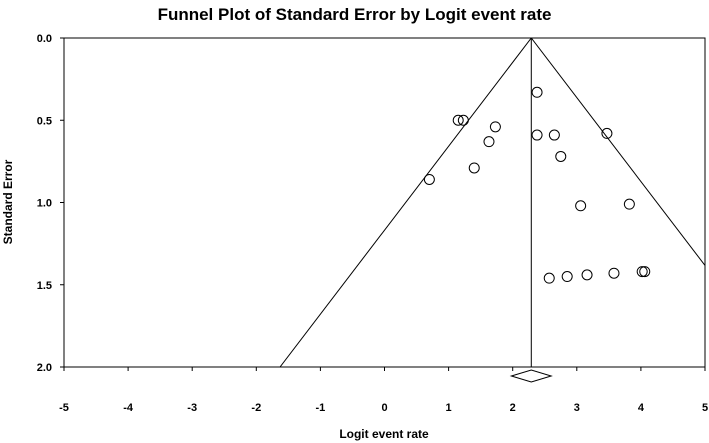 The width and height of the screenshot is (709, 443). I want to click on y-tick-label: 1.5, so click(44, 286).